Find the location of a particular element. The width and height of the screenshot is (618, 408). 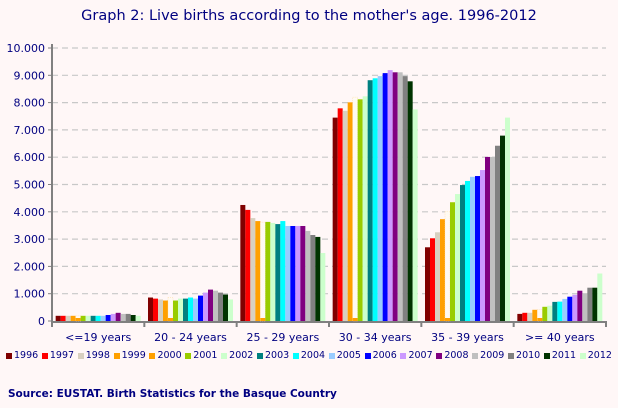

x-tick-label: 30 - 34 years is located at coordinates (375, 337).